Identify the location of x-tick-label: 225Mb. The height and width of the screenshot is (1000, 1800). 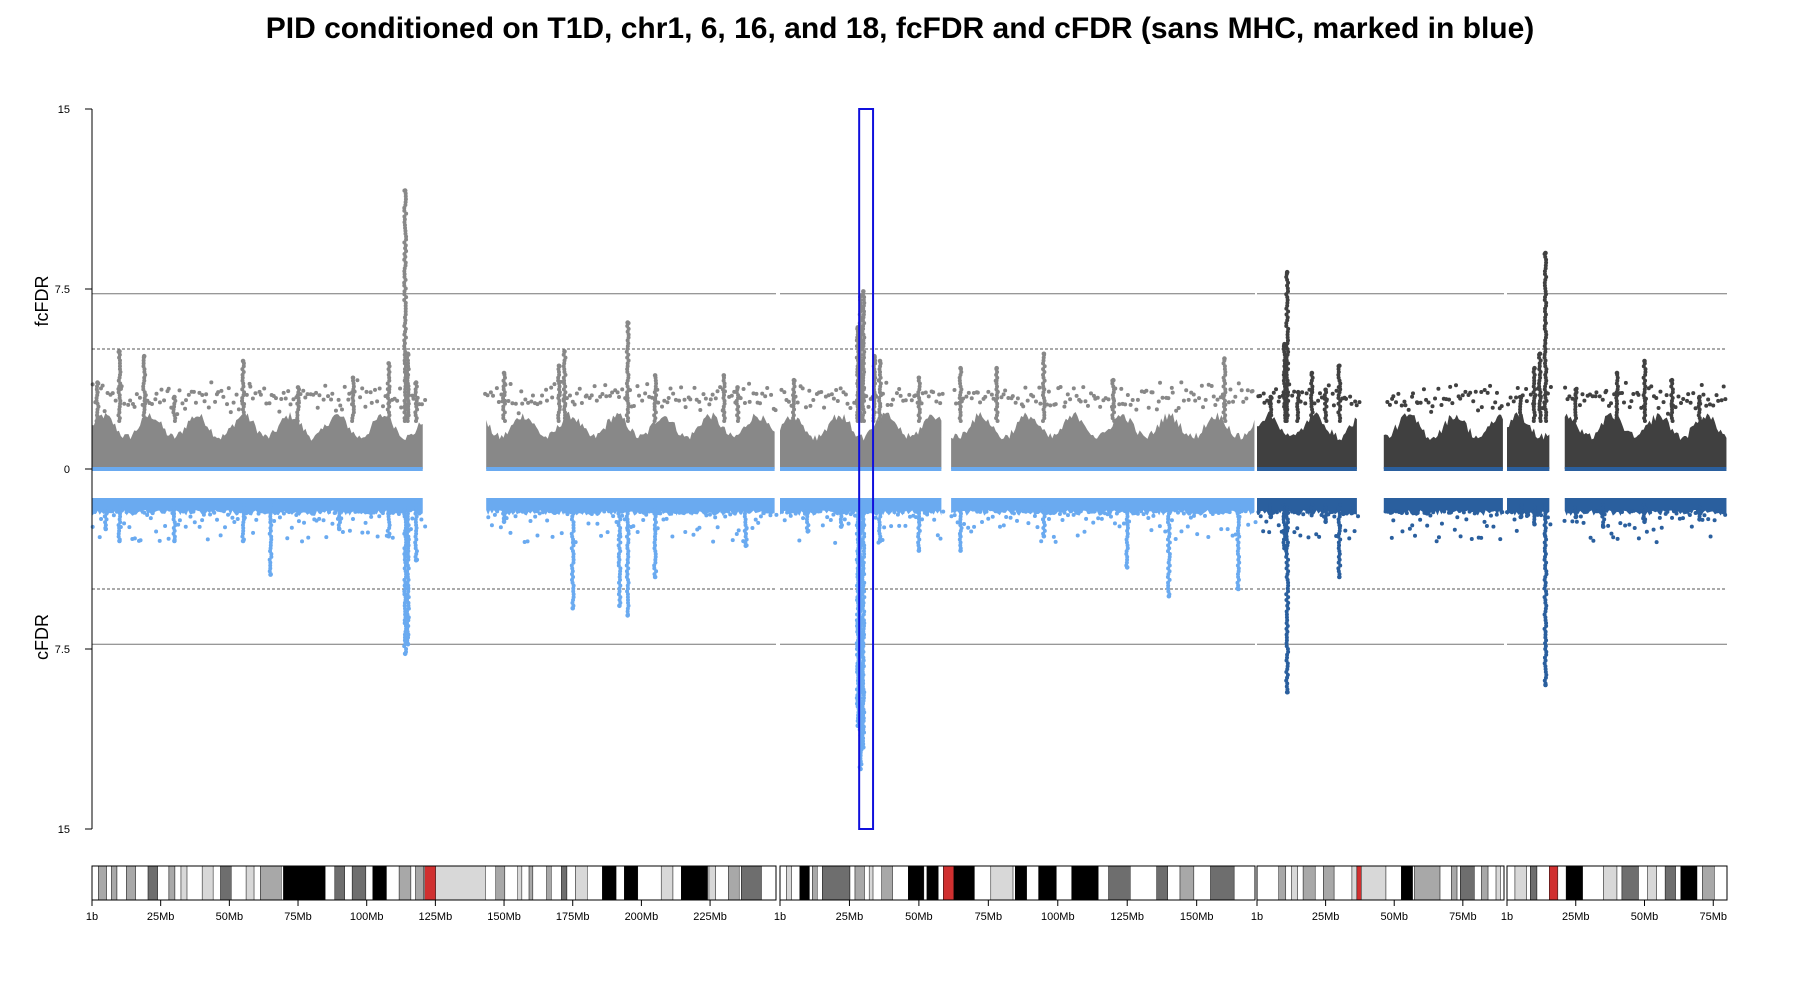
(710, 917).